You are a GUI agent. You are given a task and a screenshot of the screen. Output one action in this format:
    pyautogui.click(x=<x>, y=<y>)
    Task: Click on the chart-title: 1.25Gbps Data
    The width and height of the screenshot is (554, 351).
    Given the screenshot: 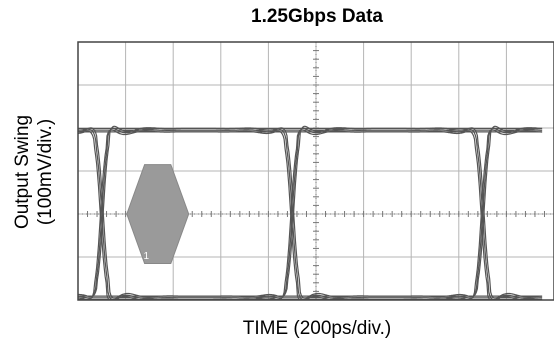 What is the action you would take?
    pyautogui.click(x=317, y=16)
    